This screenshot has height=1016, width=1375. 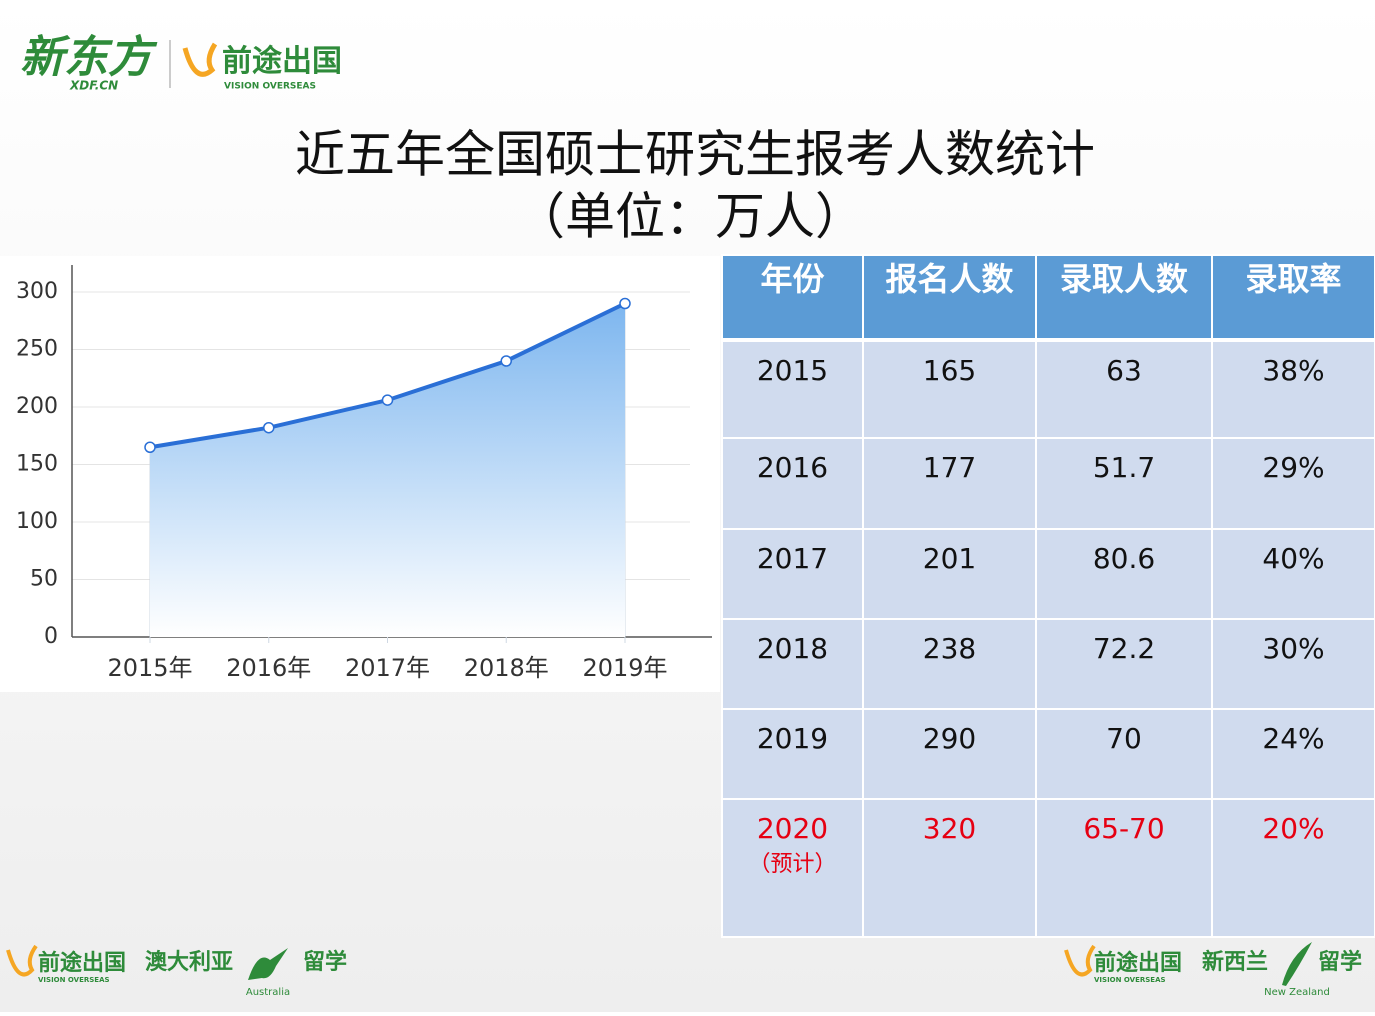 What do you see at coordinates (690, 217) in the screenshot?
I see `subtitle: （单位：万人）` at bounding box center [690, 217].